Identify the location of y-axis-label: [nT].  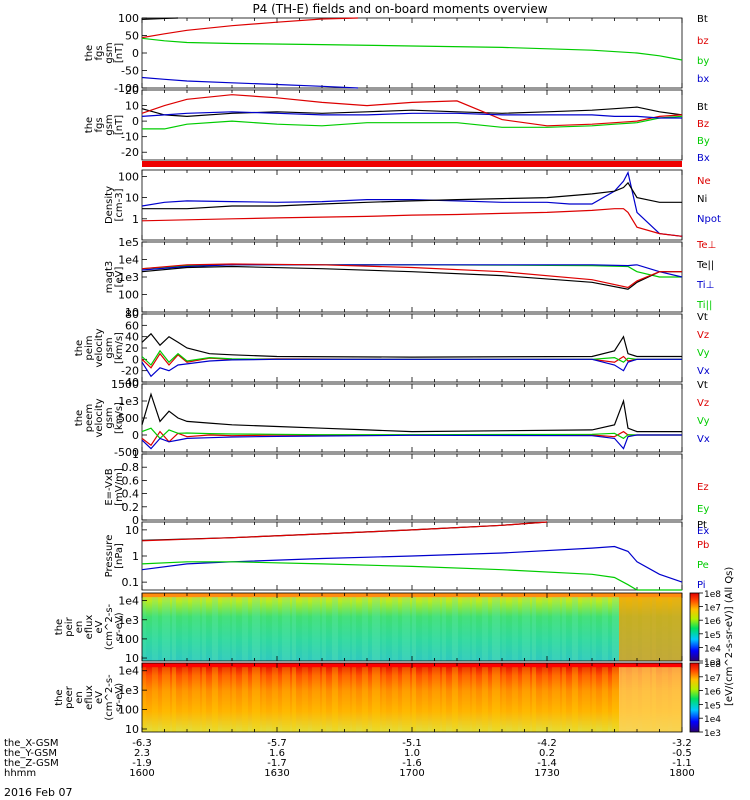
(119, 53).